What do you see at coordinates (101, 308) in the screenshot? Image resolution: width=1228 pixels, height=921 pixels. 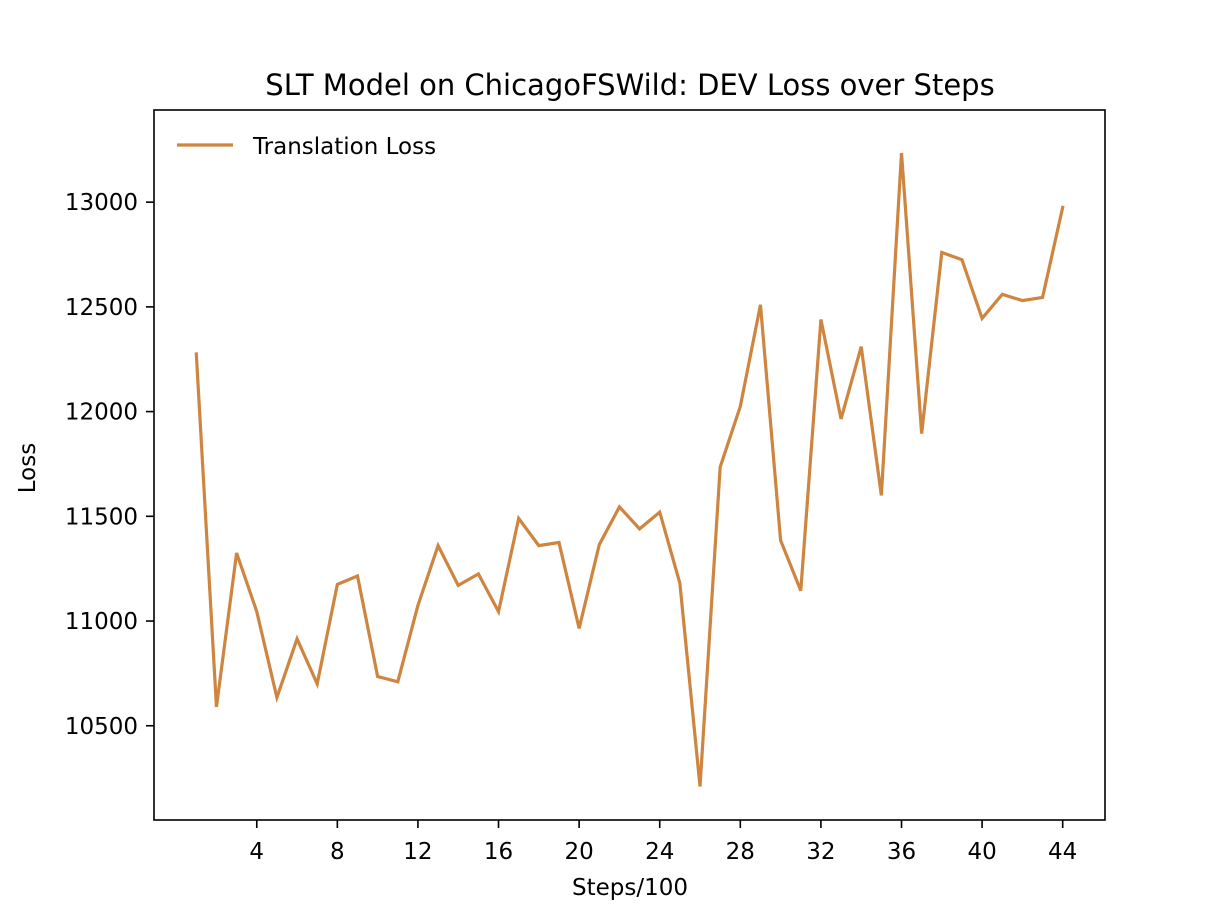 I see `y-tick-label: 12500` at bounding box center [101, 308].